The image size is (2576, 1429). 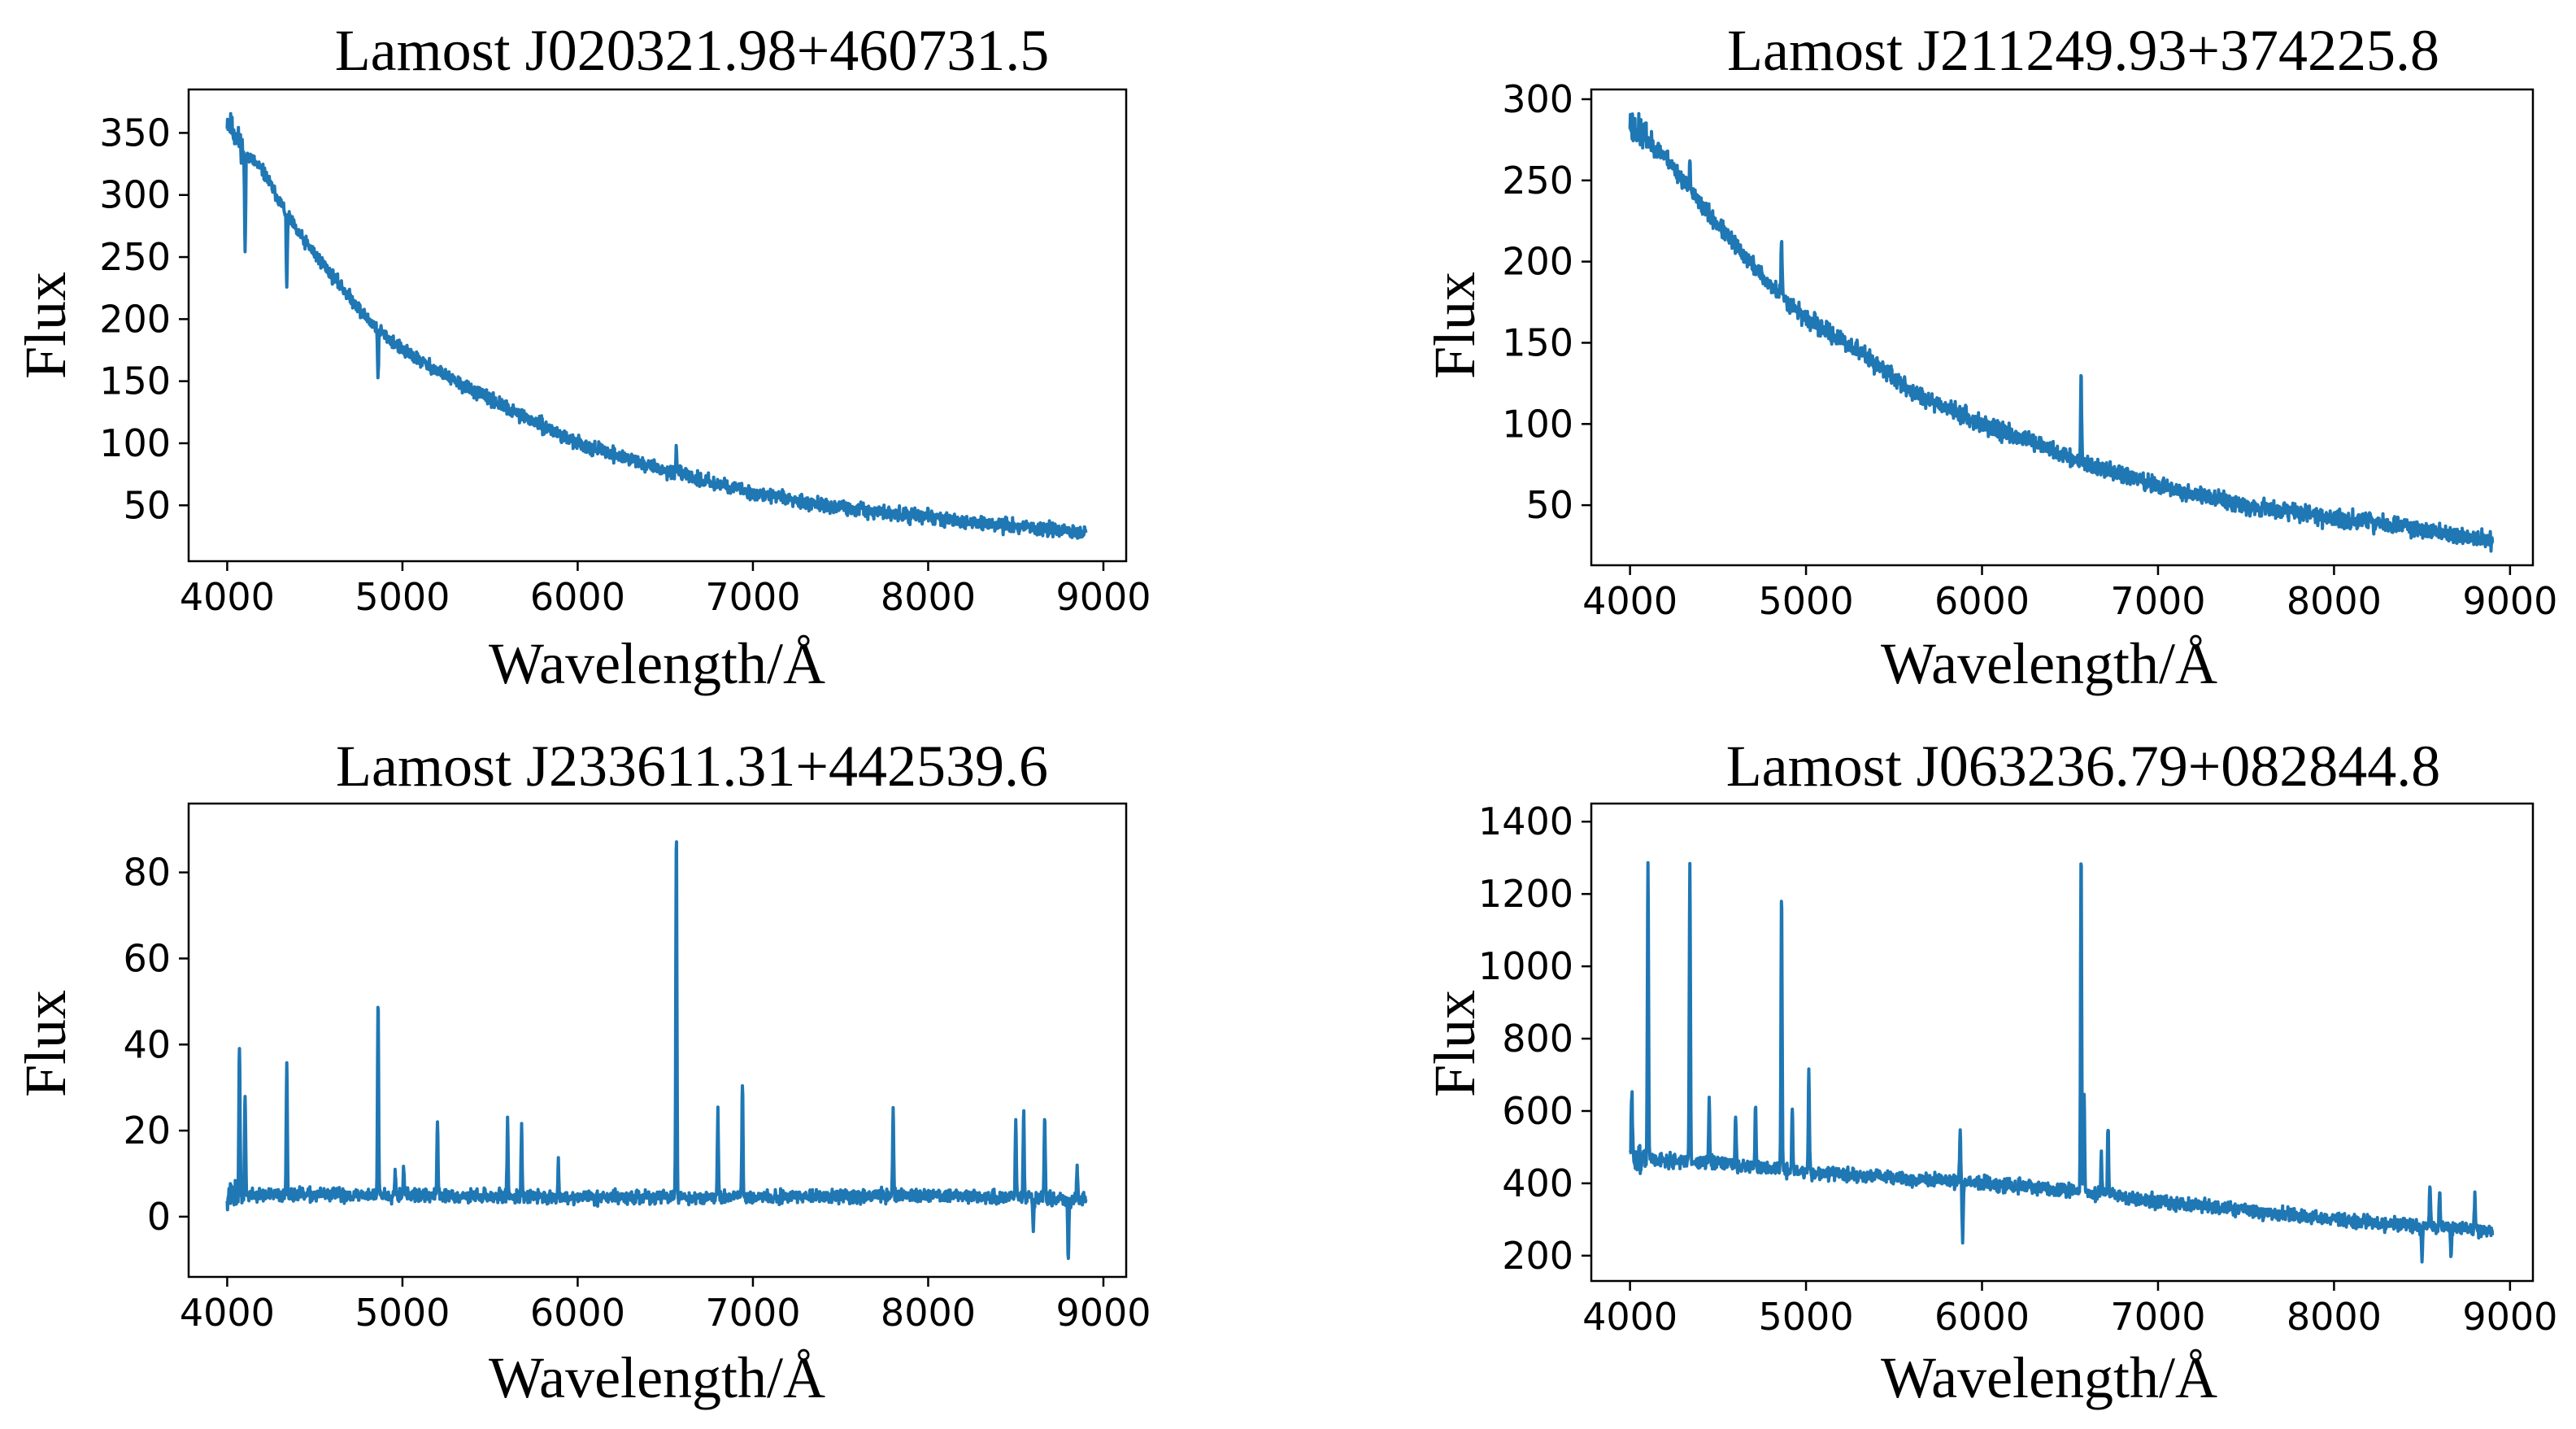 I want to click on panel-2-y-tick-label: 200, so click(x=1538, y=262).